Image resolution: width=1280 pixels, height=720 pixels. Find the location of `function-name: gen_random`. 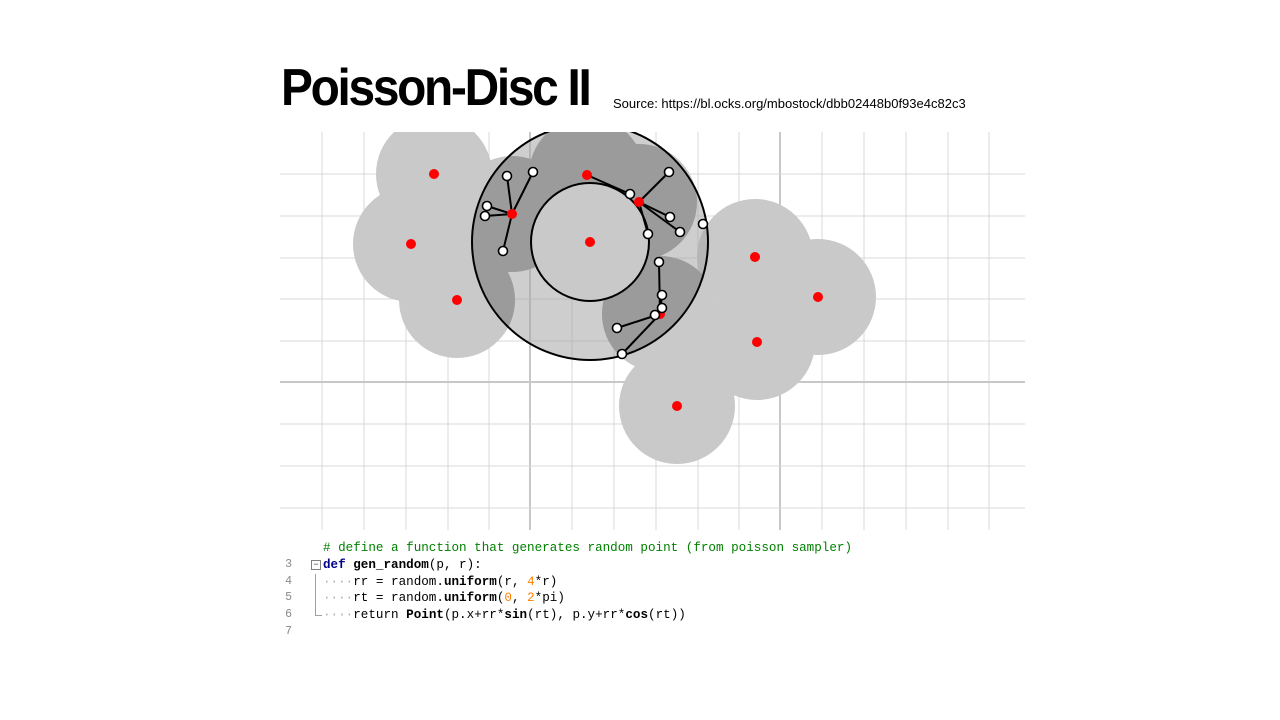

function-name: gen_random is located at coordinates (391, 564).